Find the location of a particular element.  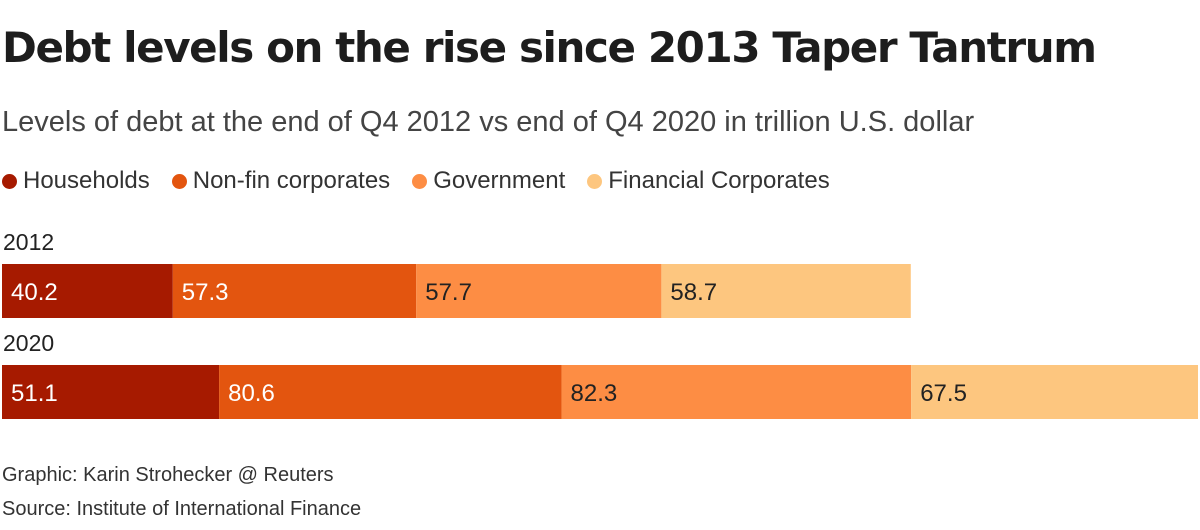

legend-swatch-non-fin-corporates is located at coordinates (179, 181).